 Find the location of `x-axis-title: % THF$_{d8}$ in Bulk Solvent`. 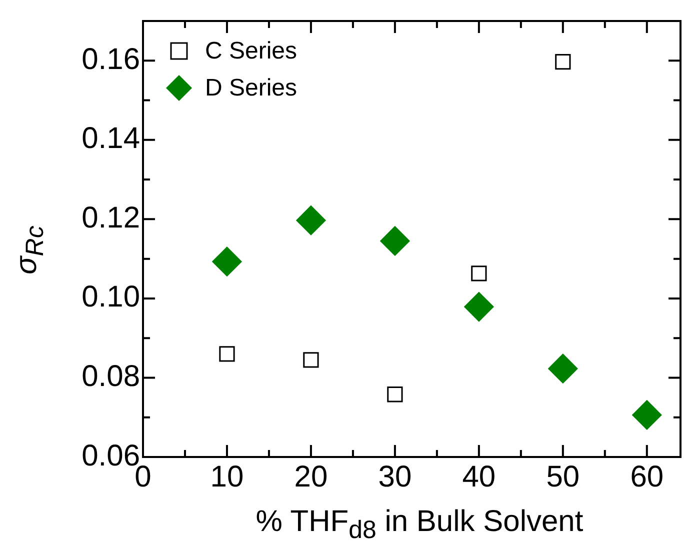

x-axis-title: % THF$_{d8}$ in Bulk Solvent is located at coordinates (419, 525).